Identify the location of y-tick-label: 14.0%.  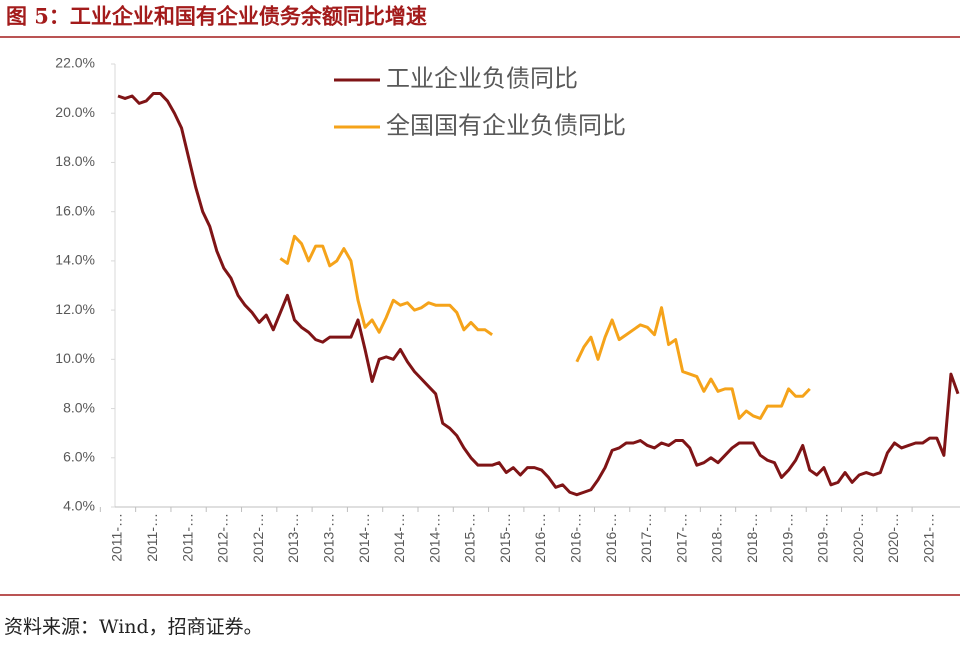
(75, 260).